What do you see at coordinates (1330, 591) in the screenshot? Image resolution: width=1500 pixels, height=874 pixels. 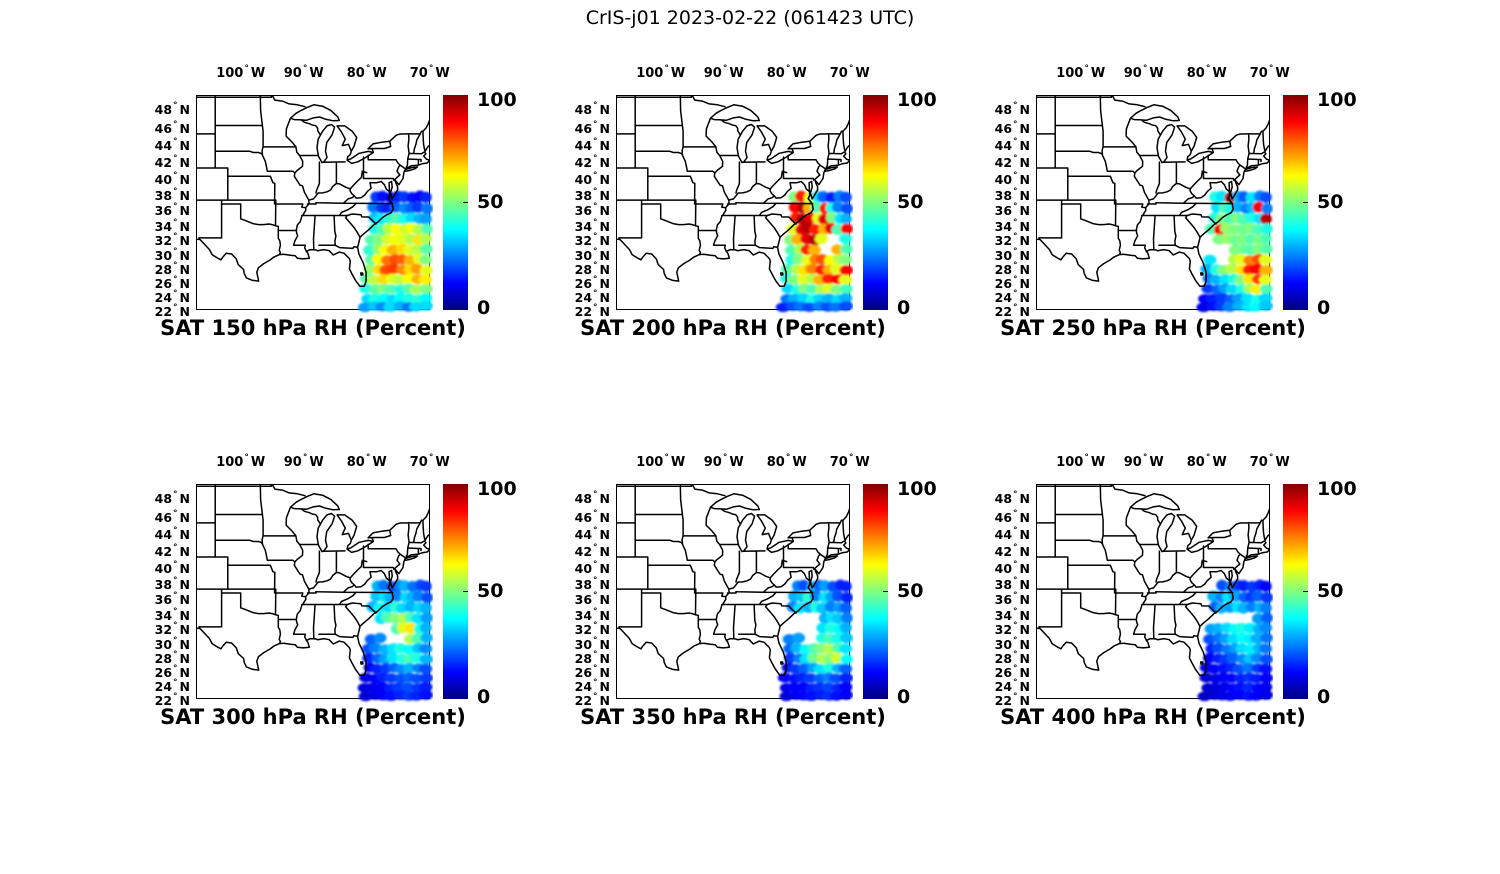 I see `colorbar-label-mid: 50` at bounding box center [1330, 591].